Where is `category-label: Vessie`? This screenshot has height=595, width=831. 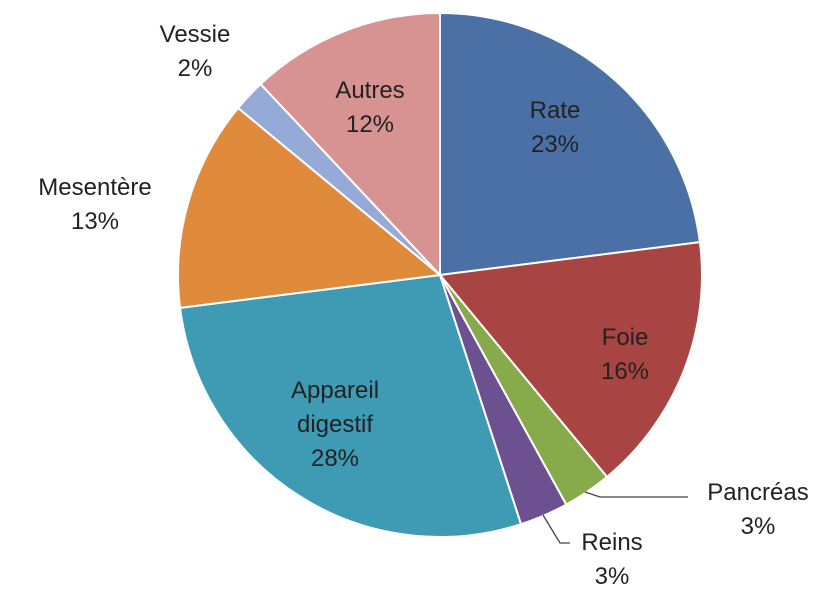
category-label: Vessie is located at coordinates (195, 34).